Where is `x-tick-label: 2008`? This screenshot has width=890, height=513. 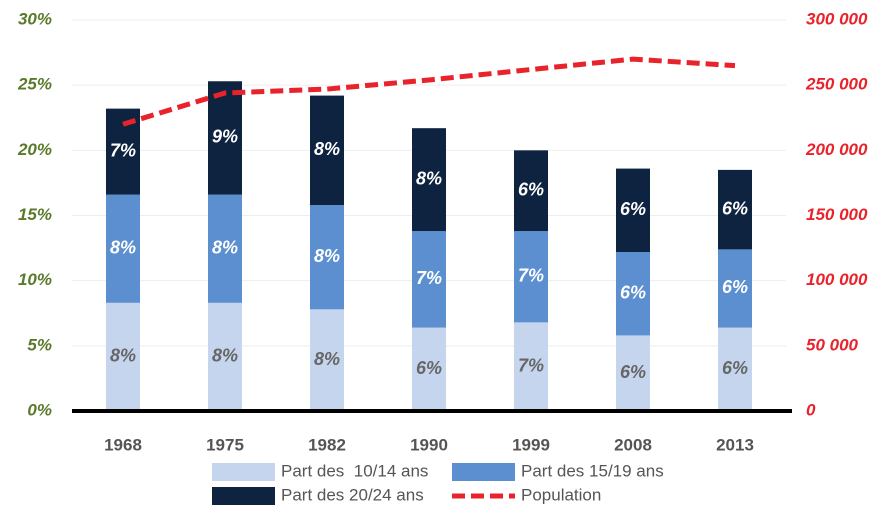 x-tick-label: 2008 is located at coordinates (633, 444).